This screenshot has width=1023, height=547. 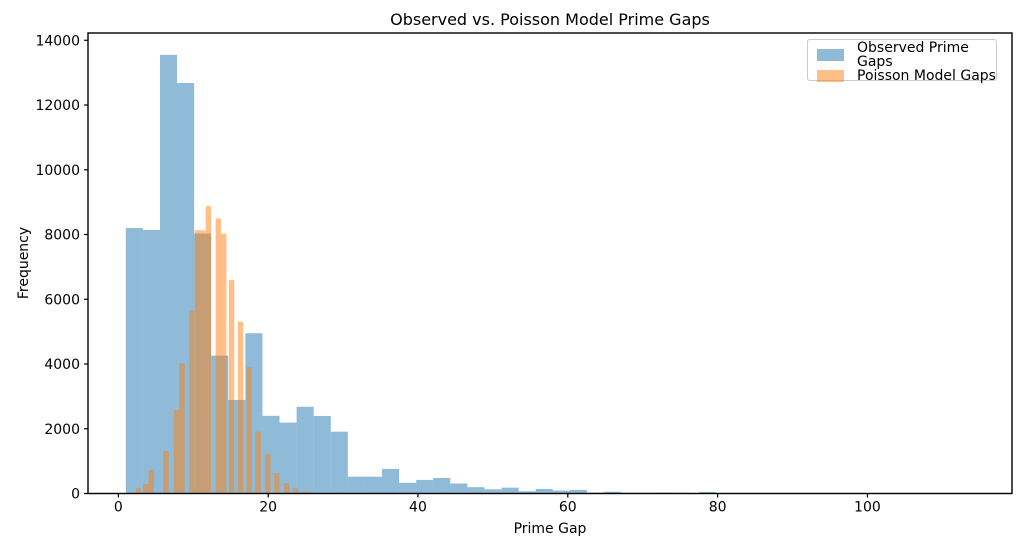 What do you see at coordinates (62, 236) in the screenshot?
I see `y-tick-label: 8000` at bounding box center [62, 236].